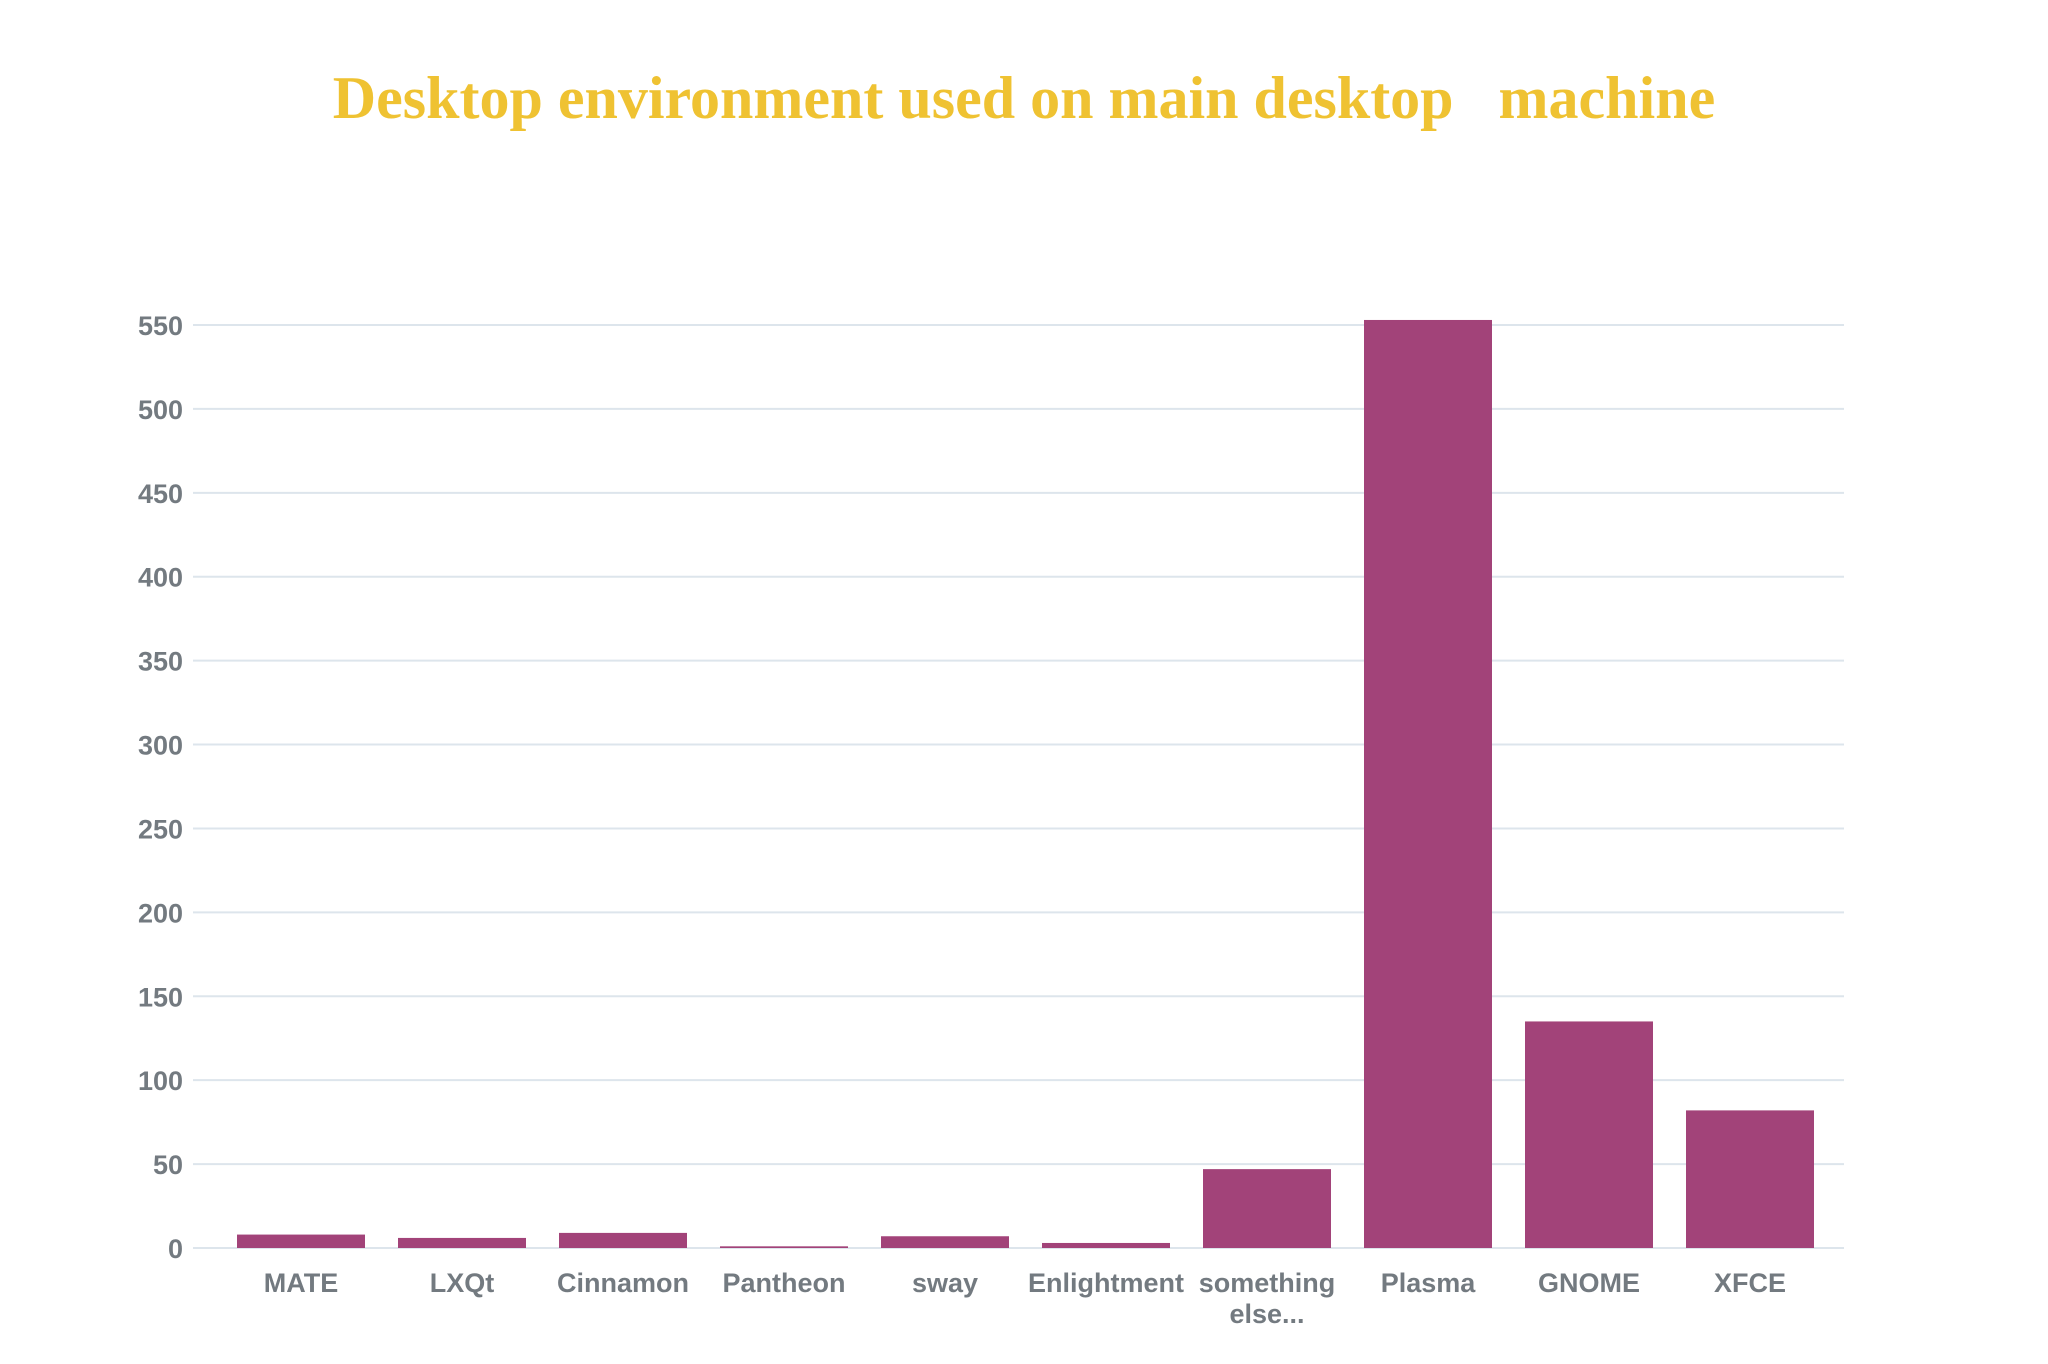 The height and width of the screenshot is (1364, 2048). I want to click on x-tick-label: LXQt, so click(462, 1283).